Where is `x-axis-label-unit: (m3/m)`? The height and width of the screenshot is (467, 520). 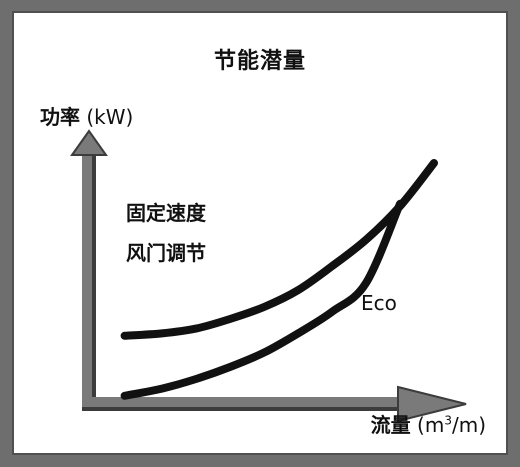
x-axis-label-unit: (m3/m) is located at coordinates (451, 425).